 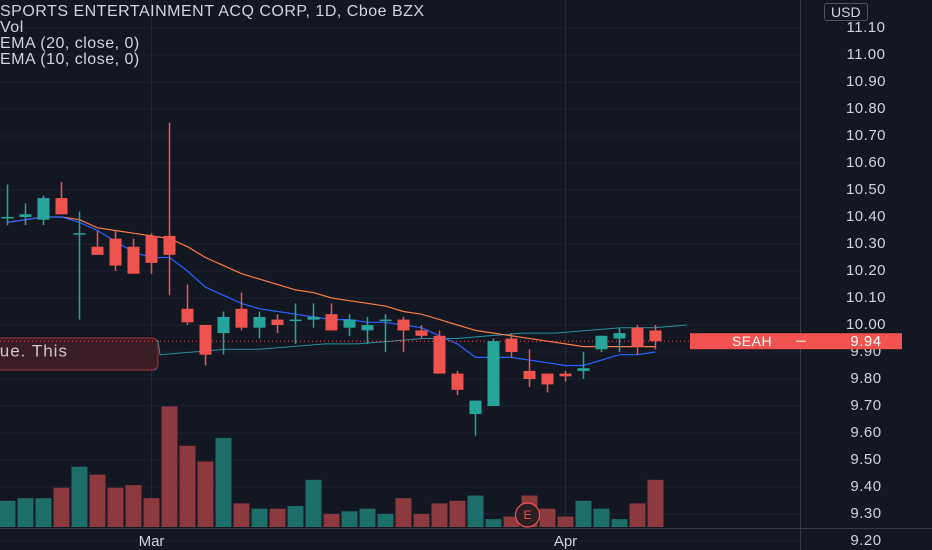 What do you see at coordinates (866, 270) in the screenshot?
I see `price-tick-label: 10.20` at bounding box center [866, 270].